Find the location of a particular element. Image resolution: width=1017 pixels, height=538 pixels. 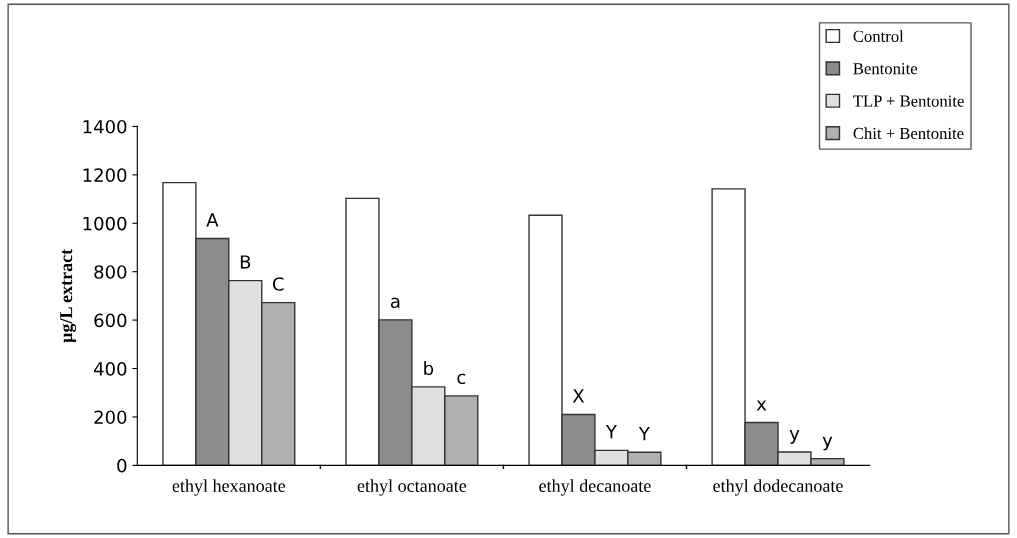

x-tick-label: ethyl decanoate is located at coordinates (595, 487).